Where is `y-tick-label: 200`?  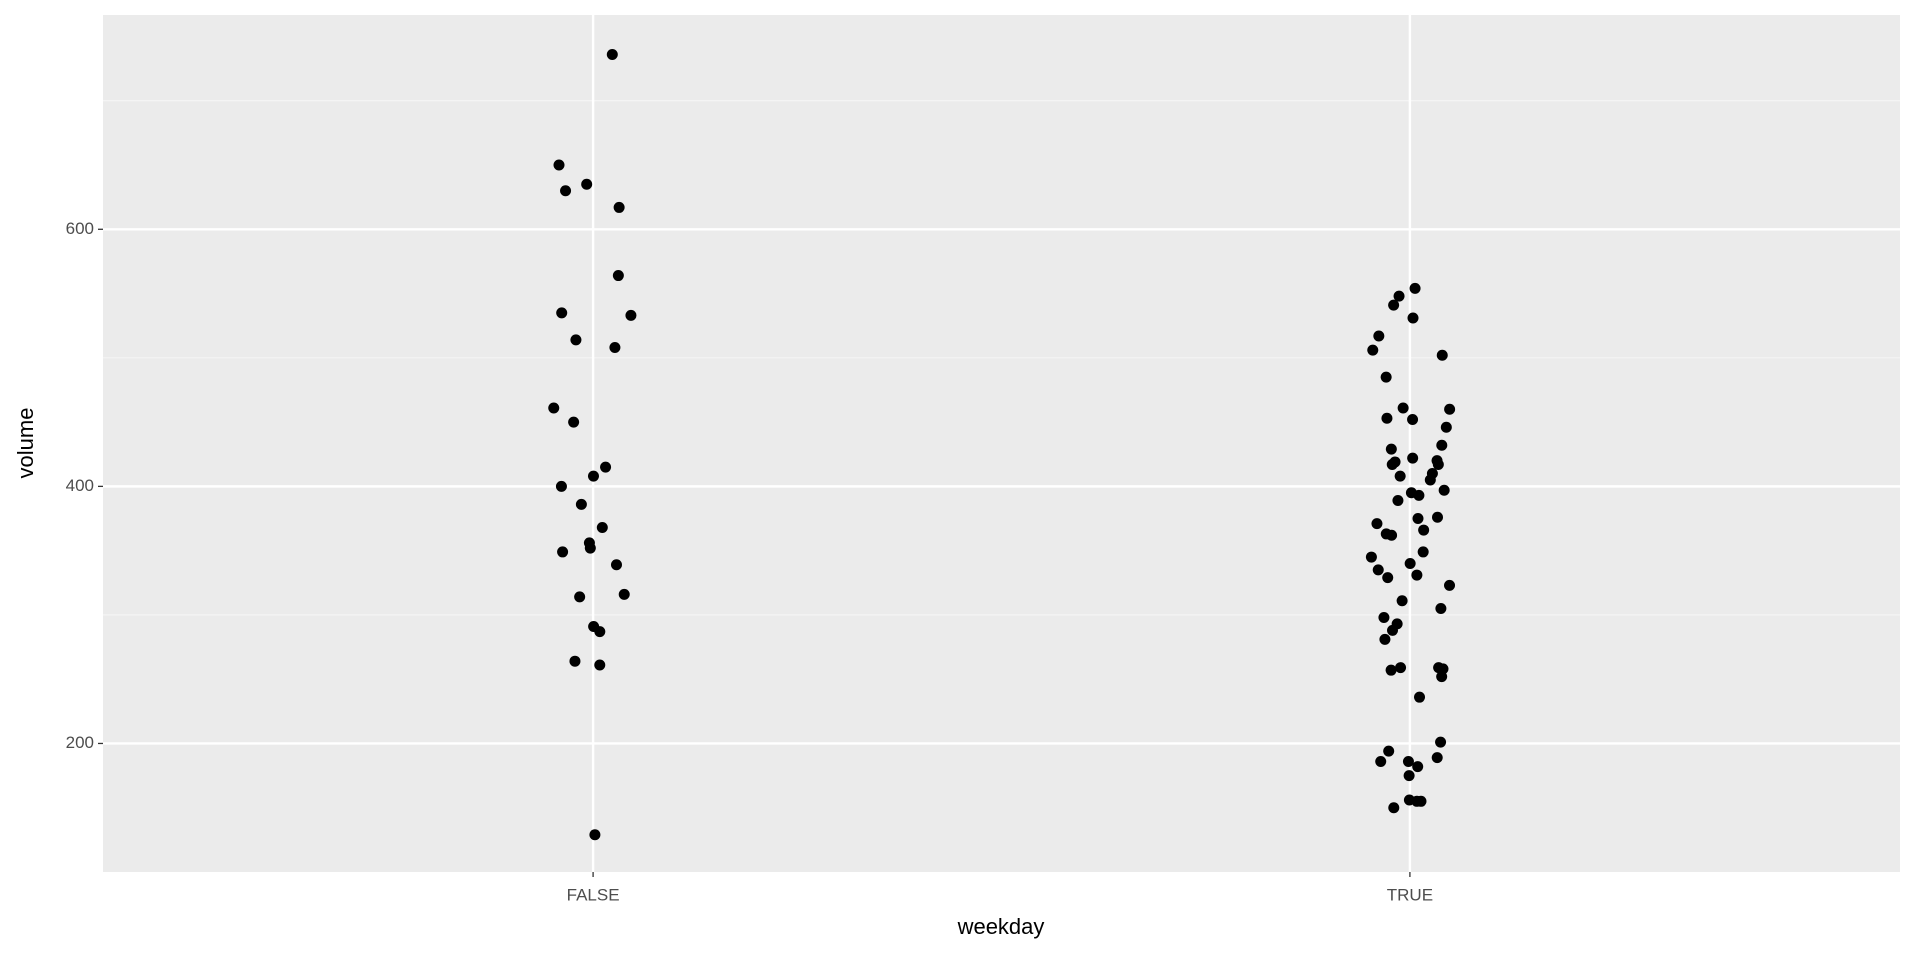 y-tick-label: 200 is located at coordinates (80, 742).